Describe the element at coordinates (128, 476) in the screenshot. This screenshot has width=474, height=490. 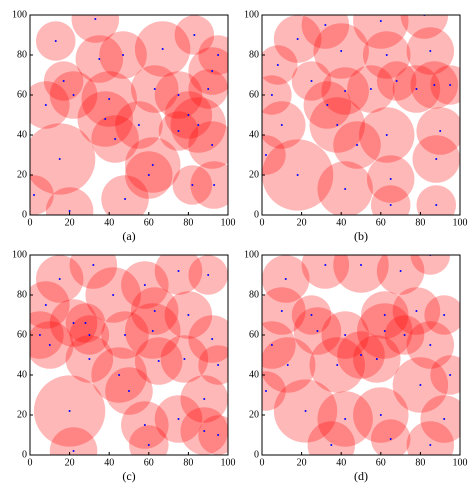
I see `panel-label: (c)` at that location.